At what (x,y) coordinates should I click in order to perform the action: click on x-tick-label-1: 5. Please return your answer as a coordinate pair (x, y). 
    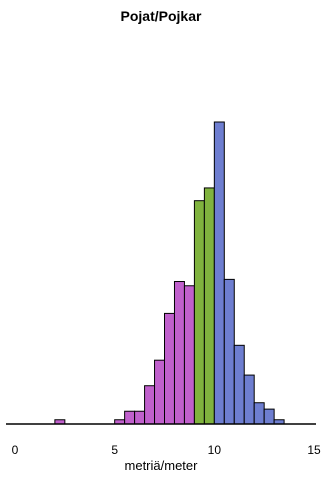
    Looking at the image, I should click on (114, 450).